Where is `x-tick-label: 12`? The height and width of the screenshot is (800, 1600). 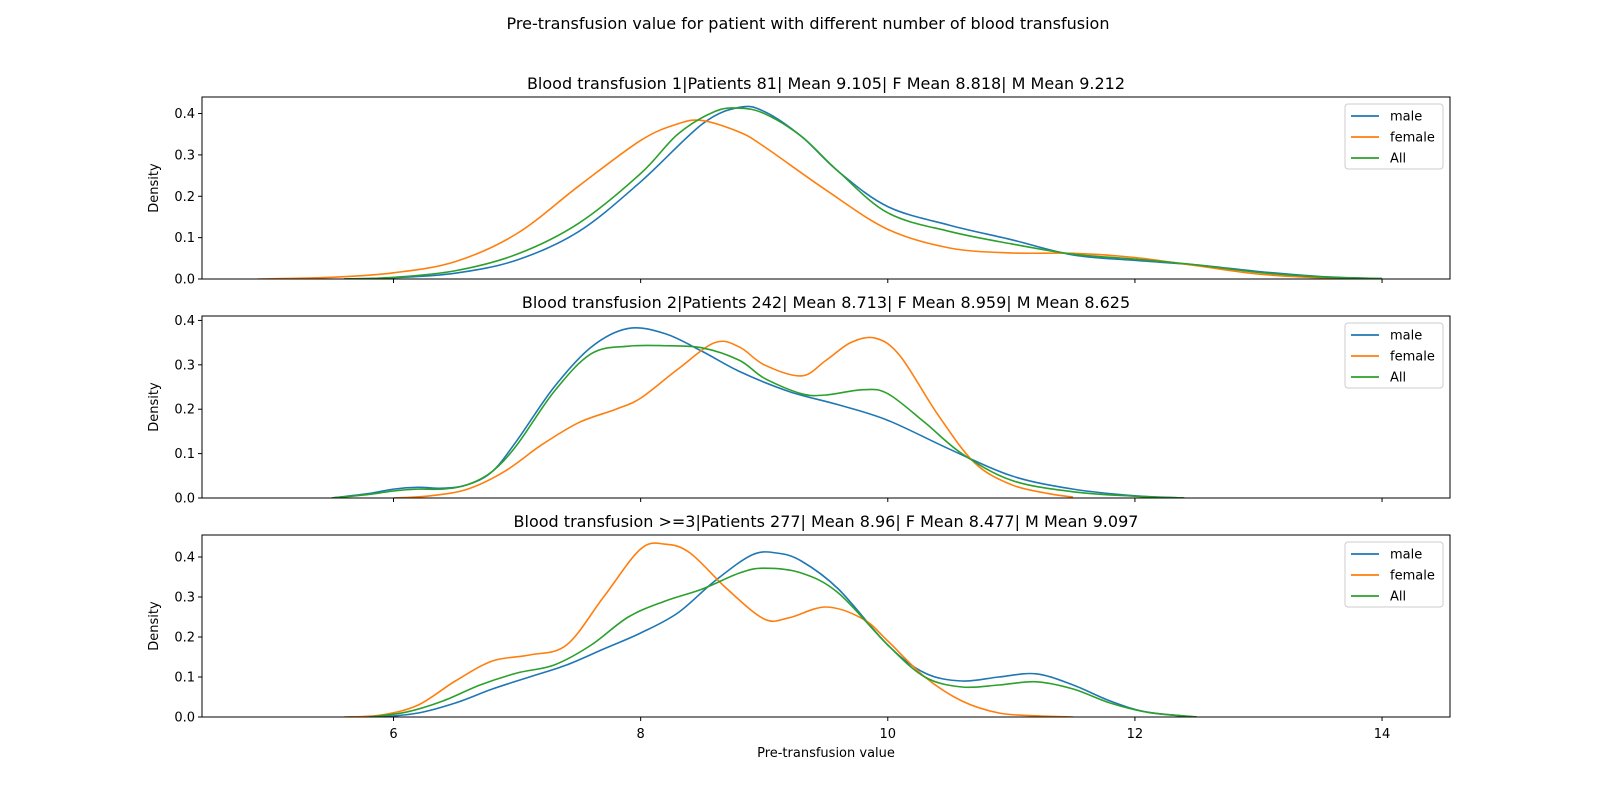 x-tick-label: 12 is located at coordinates (1135, 734).